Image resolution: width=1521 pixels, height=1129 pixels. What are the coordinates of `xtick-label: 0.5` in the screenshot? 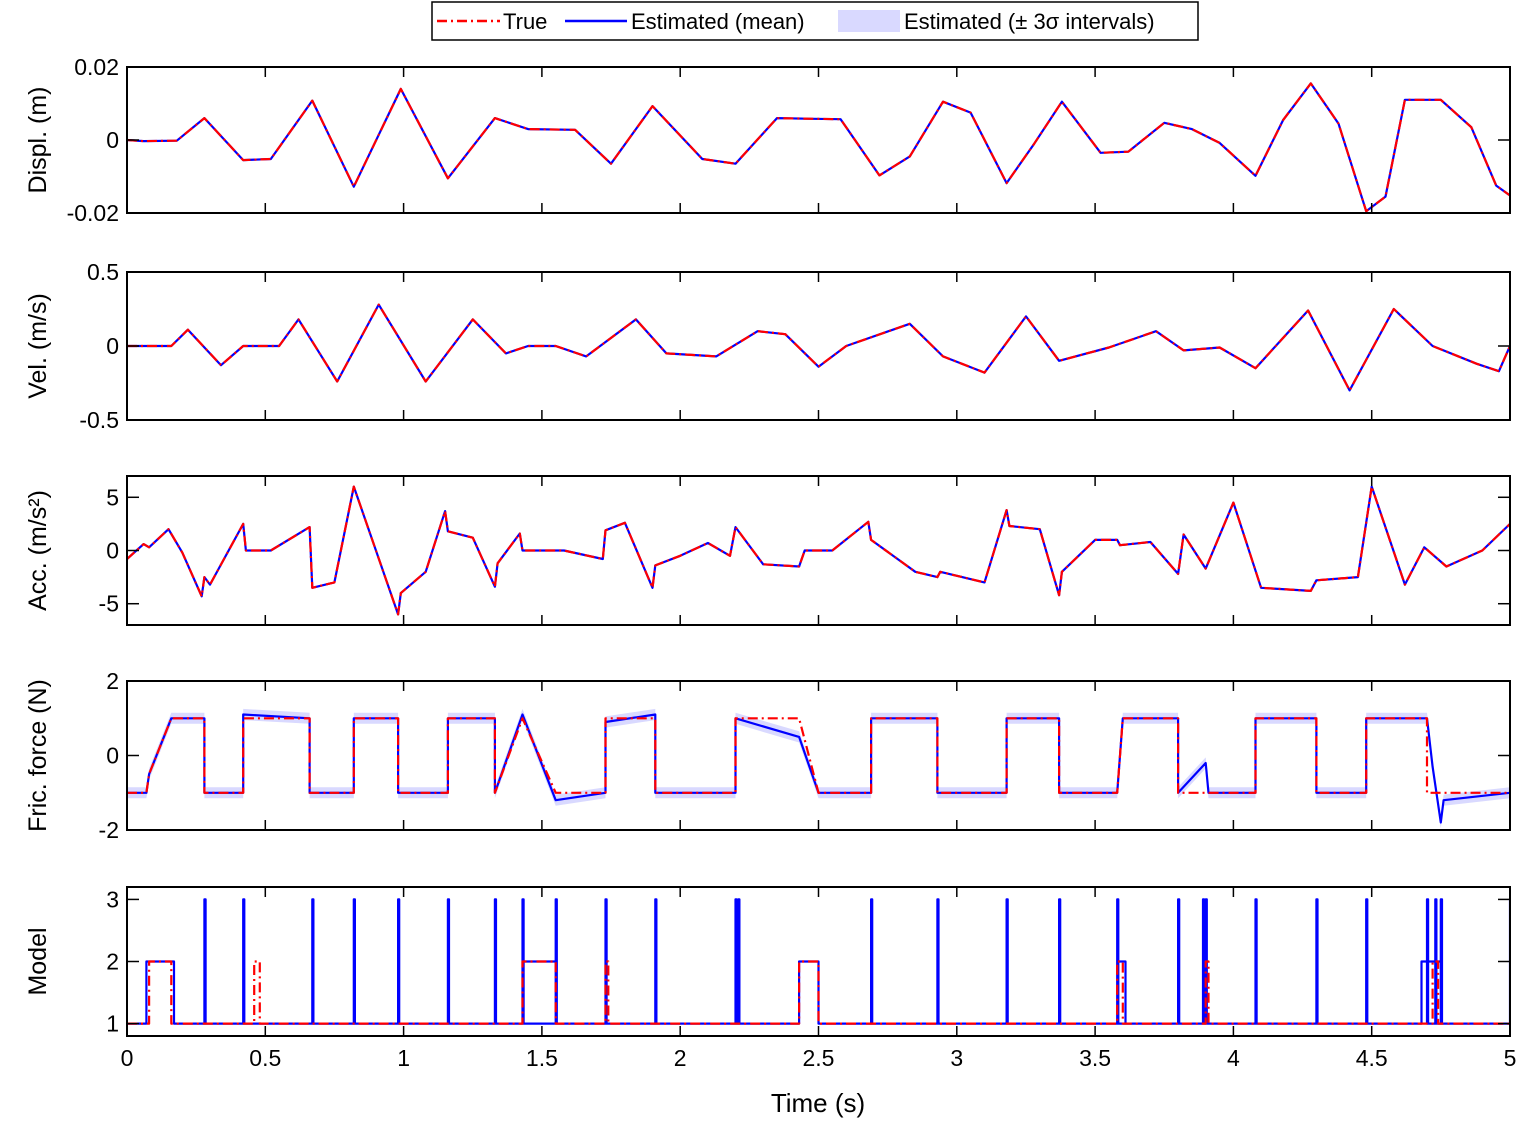 It's located at (265, 1058).